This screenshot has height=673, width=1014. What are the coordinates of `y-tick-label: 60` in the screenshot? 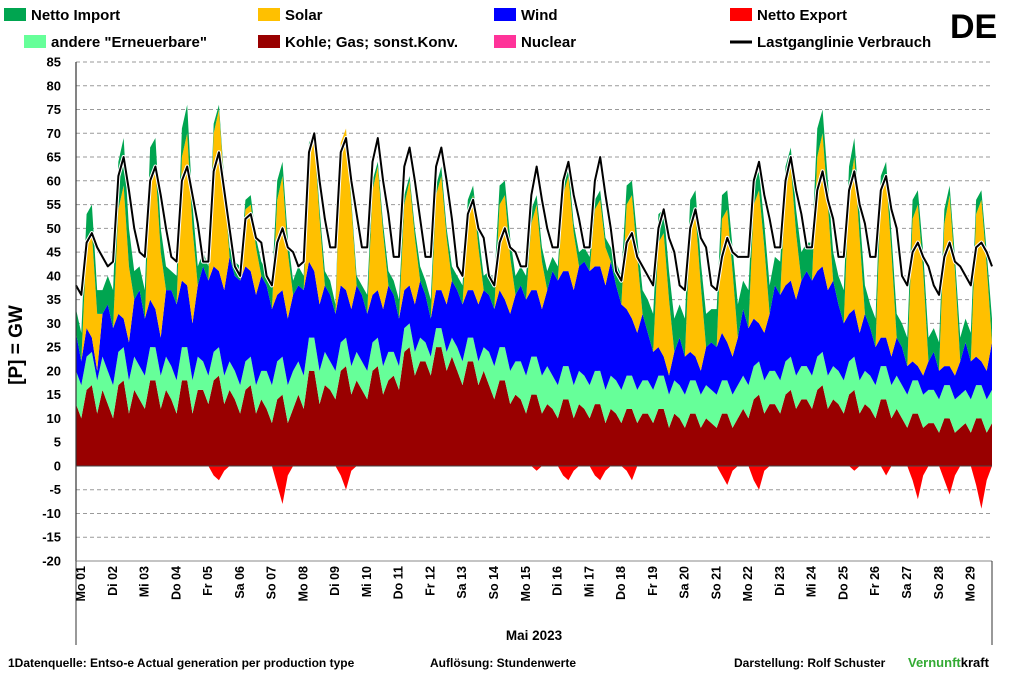 It's located at (54, 180).